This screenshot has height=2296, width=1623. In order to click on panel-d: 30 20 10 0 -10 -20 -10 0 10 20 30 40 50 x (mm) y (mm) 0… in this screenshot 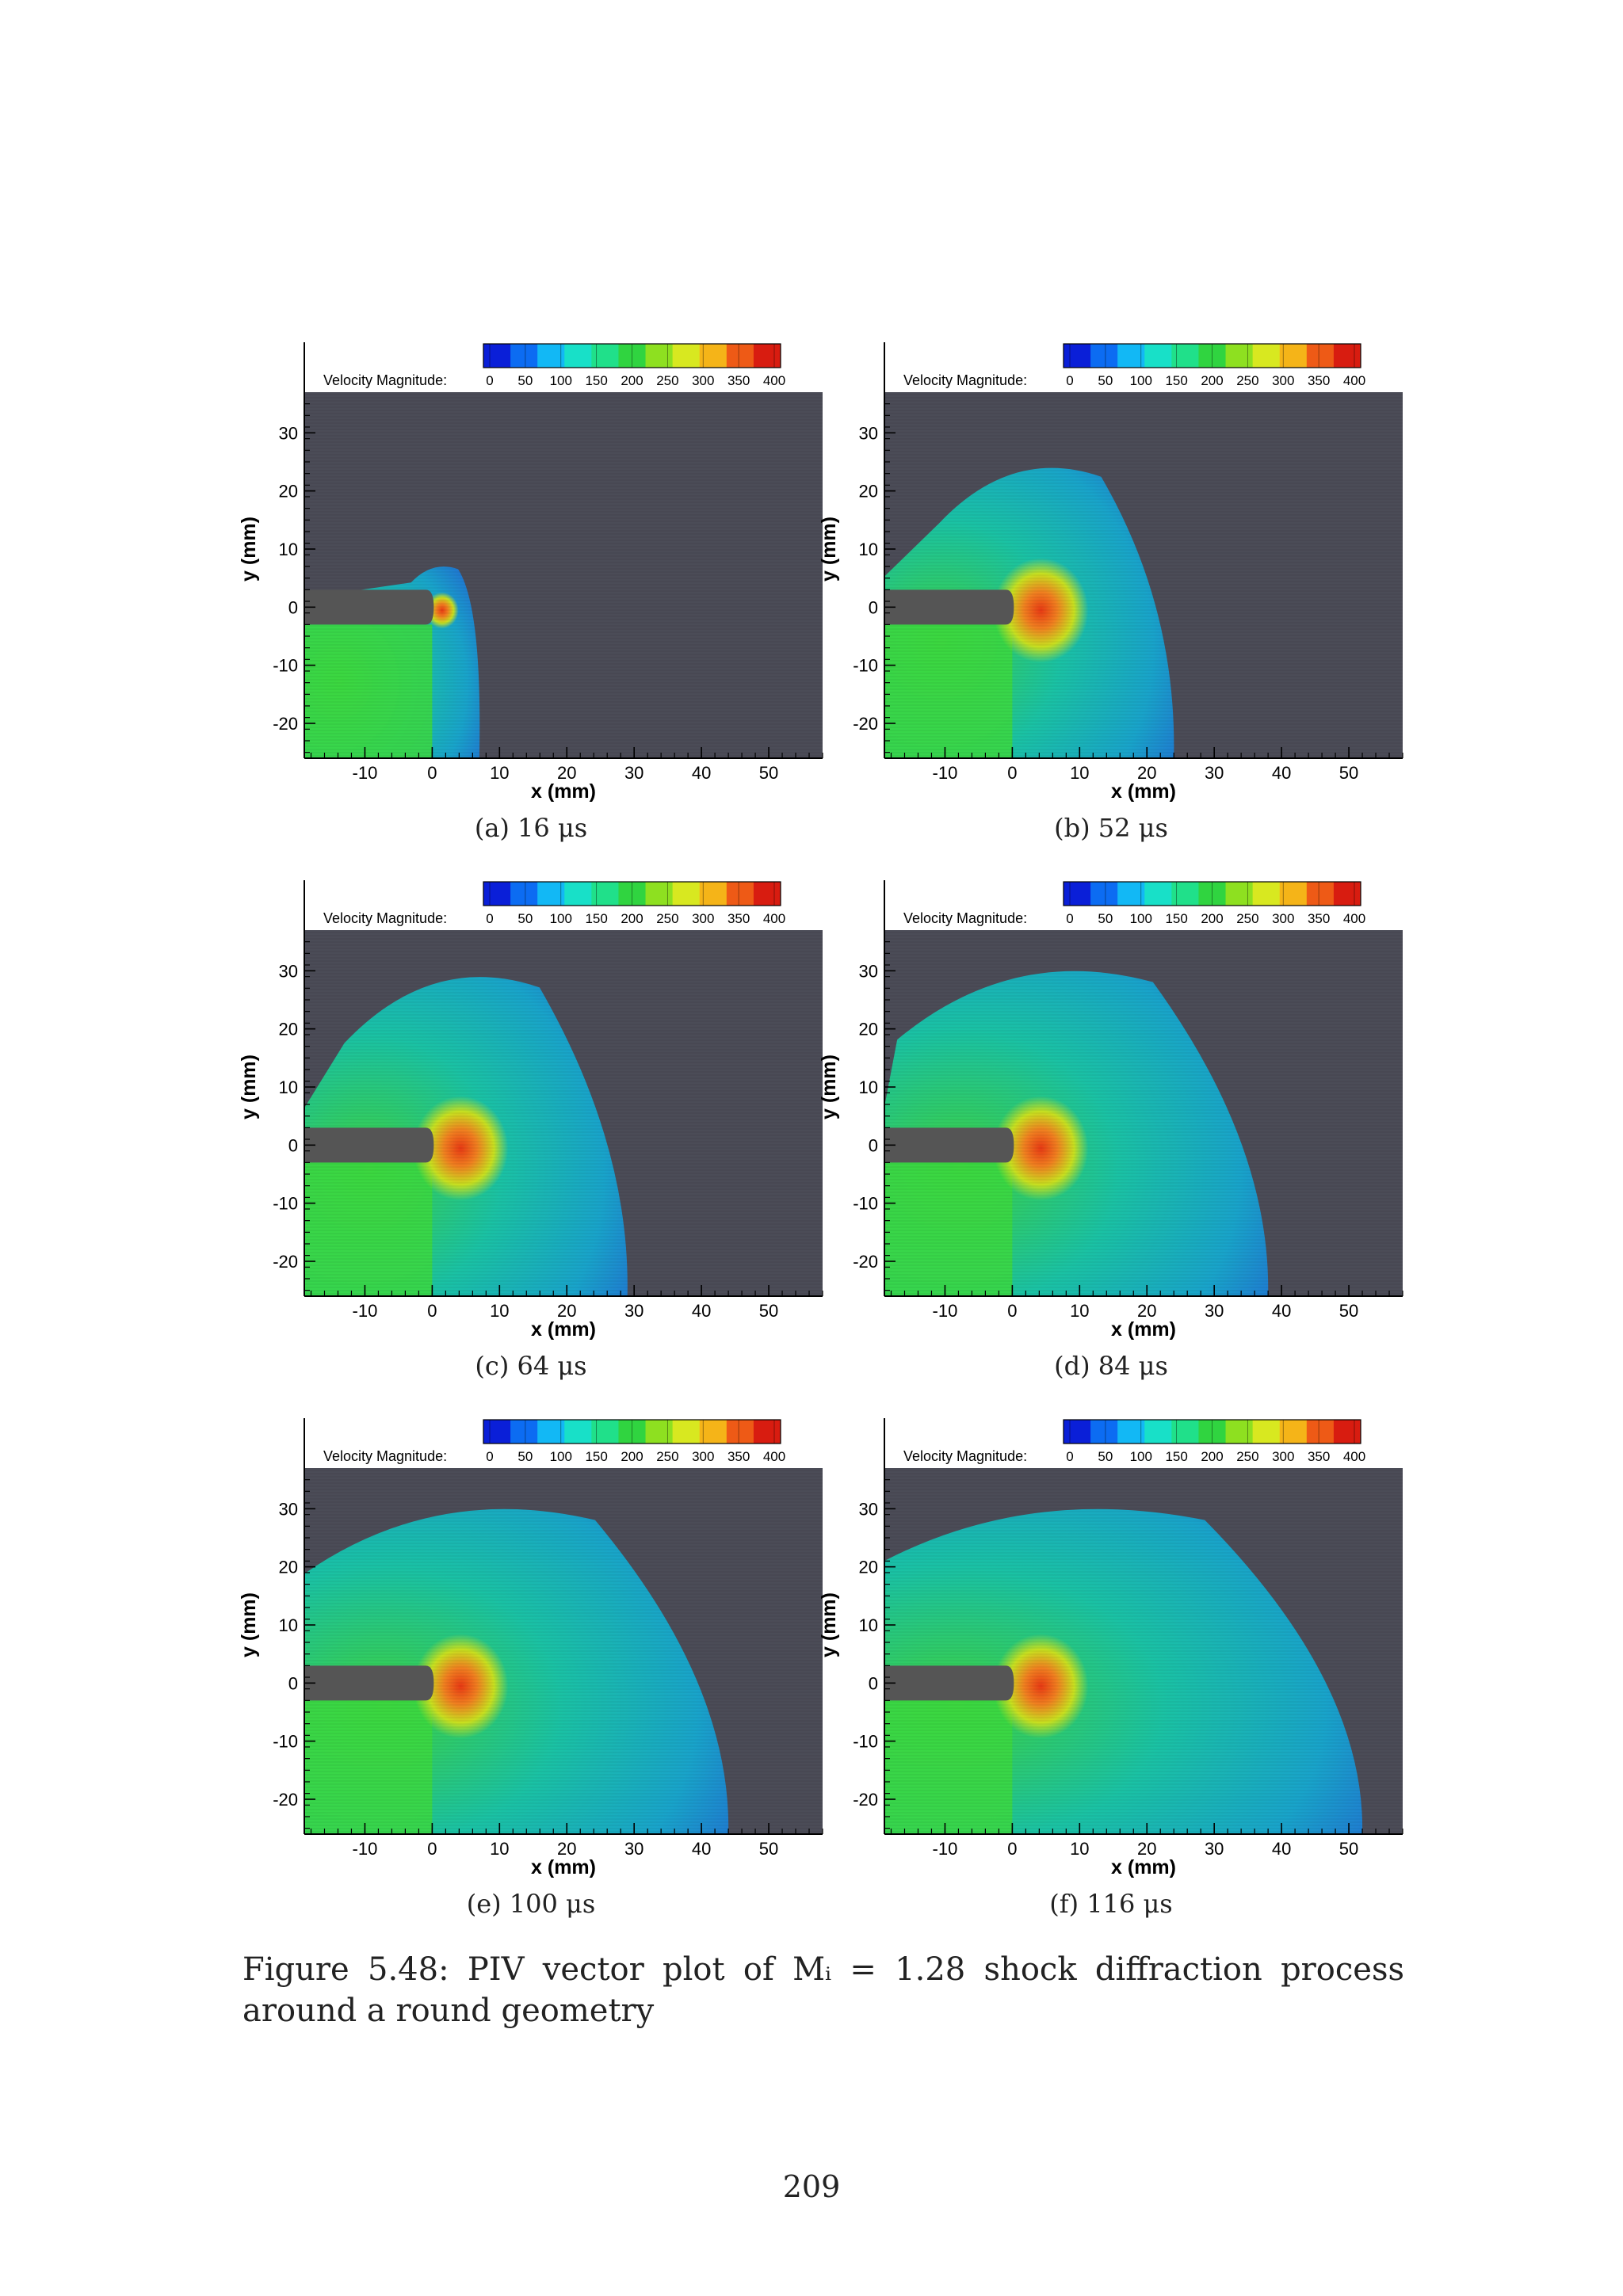, I will do `click(1111, 1149)`.